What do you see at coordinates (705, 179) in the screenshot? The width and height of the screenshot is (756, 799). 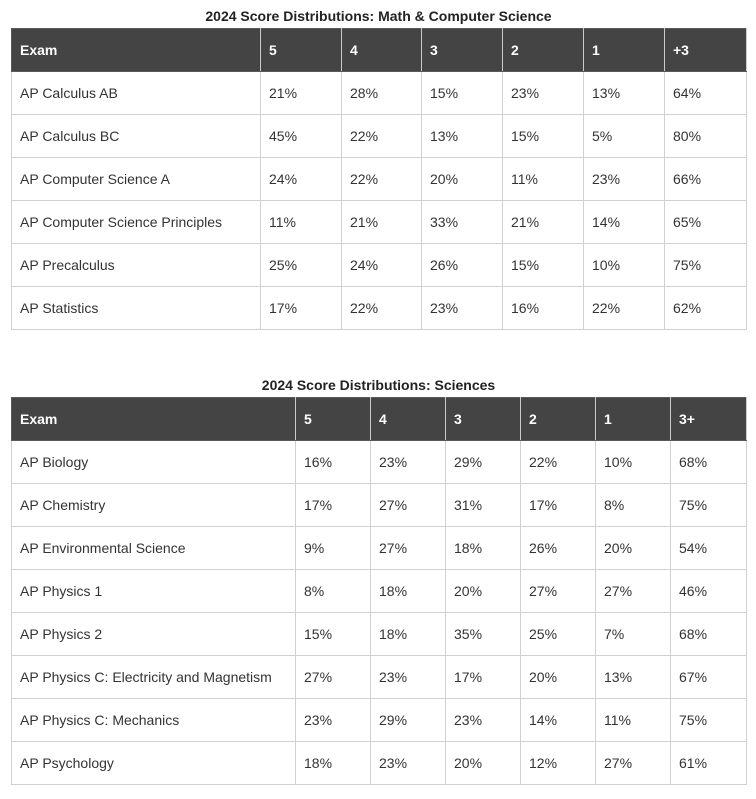 I see `score-3-plus-cell: 66%` at bounding box center [705, 179].